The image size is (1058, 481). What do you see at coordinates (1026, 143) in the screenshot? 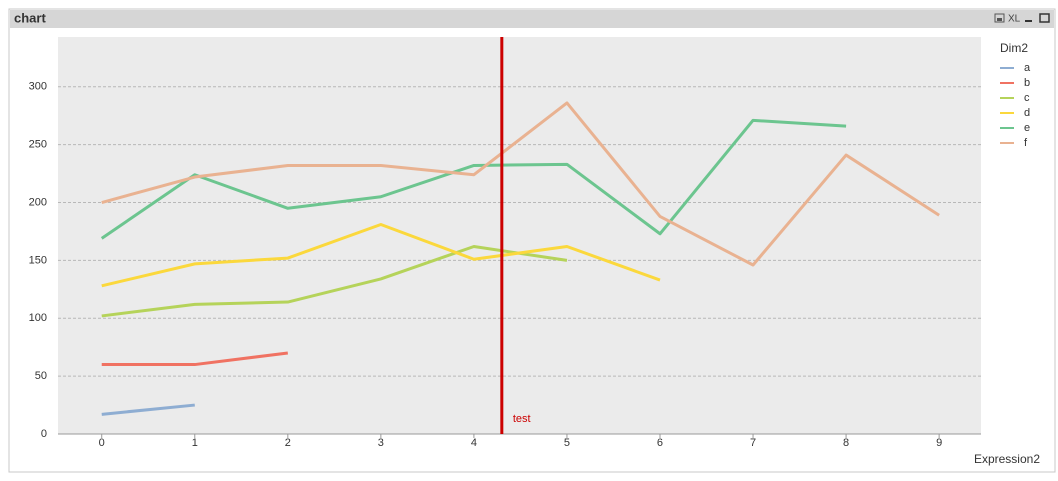
I see `legend-label: f` at bounding box center [1026, 143].